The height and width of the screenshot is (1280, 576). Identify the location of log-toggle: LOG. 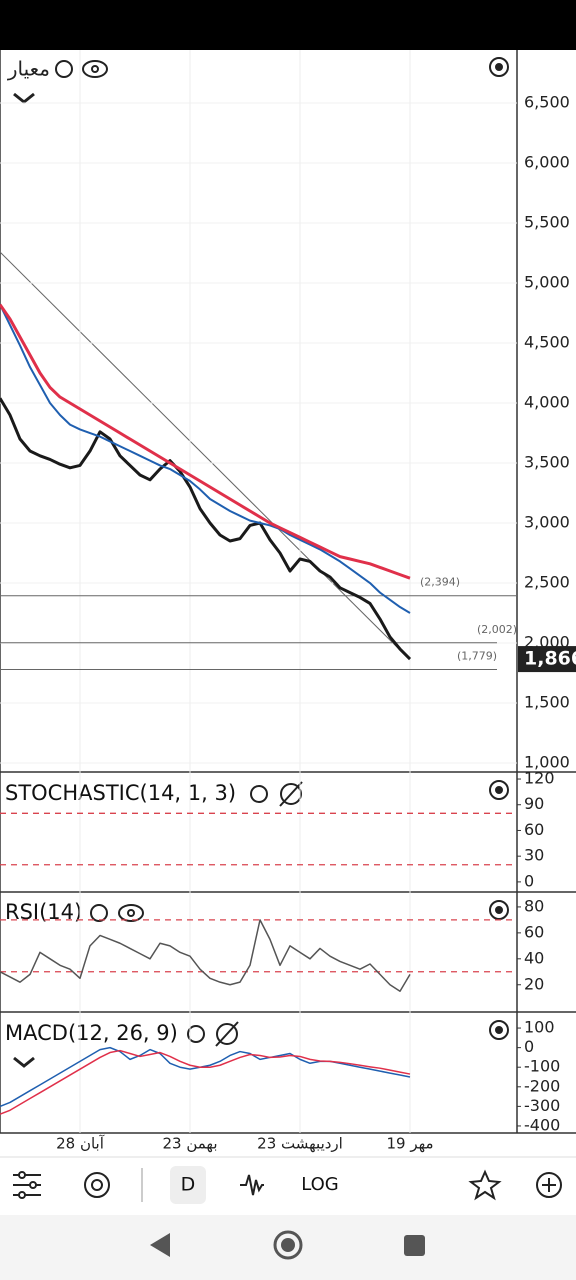
(320, 1184).